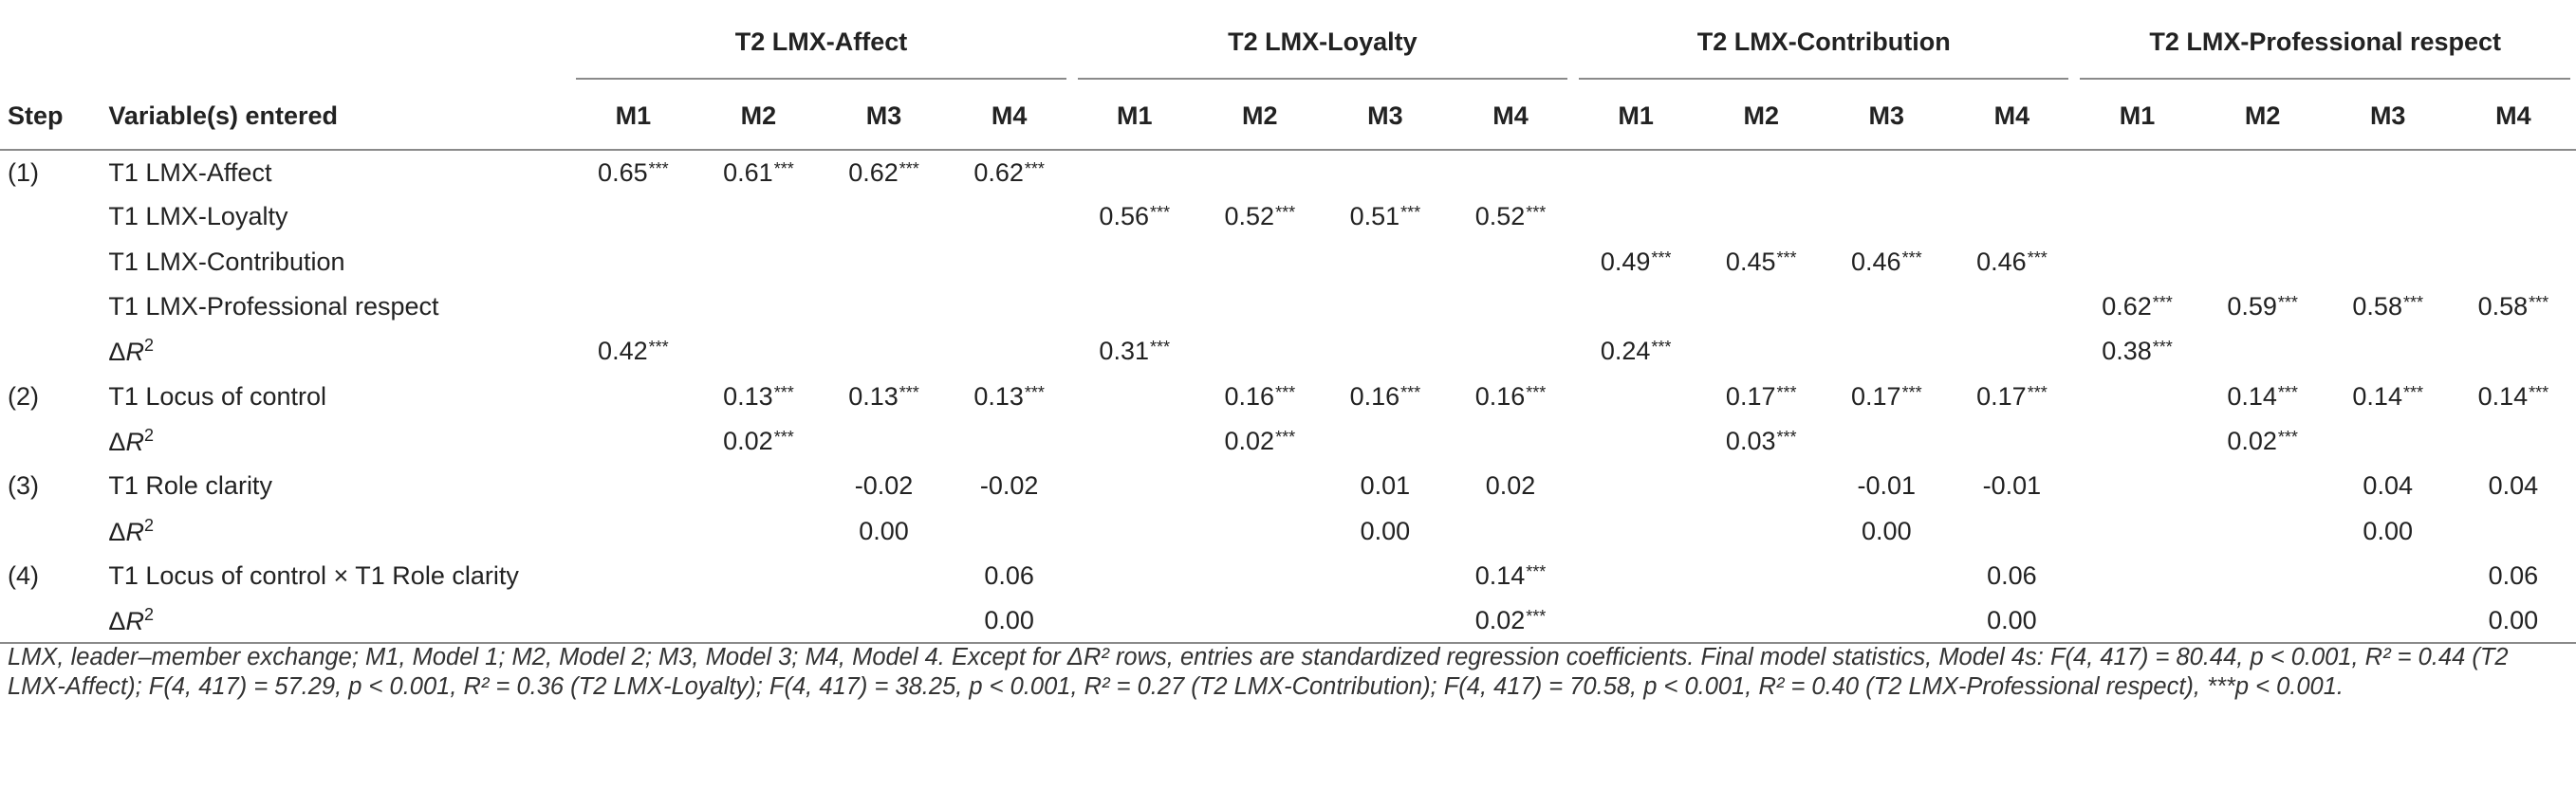 The height and width of the screenshot is (789, 2576). What do you see at coordinates (23, 172) in the screenshot?
I see `step-cell: (1)` at bounding box center [23, 172].